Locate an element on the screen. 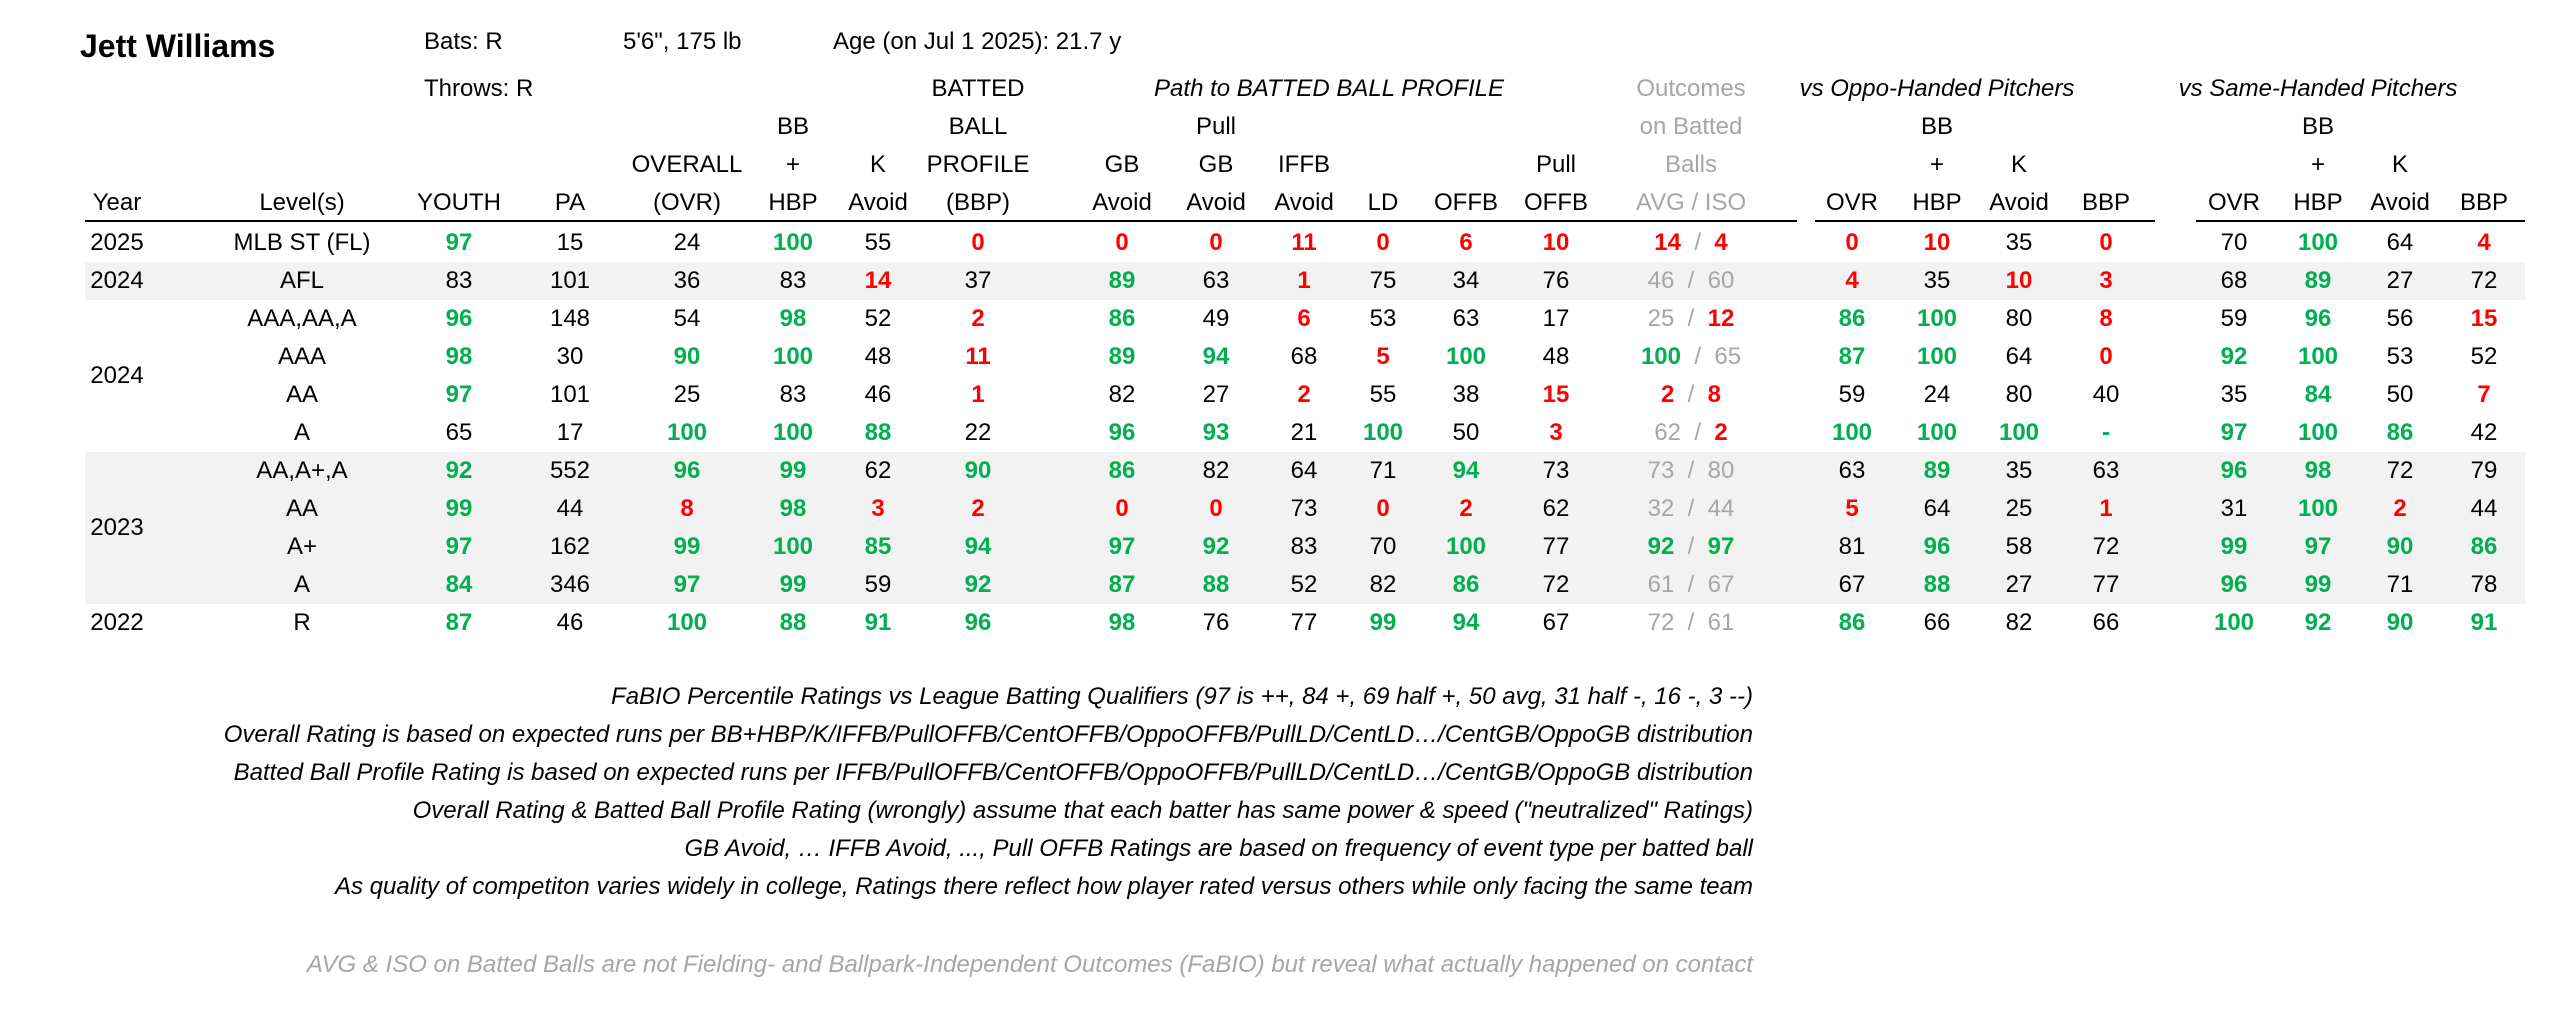 The width and height of the screenshot is (2560, 1009). rating-cell-bbp: 2 is located at coordinates (978, 318).